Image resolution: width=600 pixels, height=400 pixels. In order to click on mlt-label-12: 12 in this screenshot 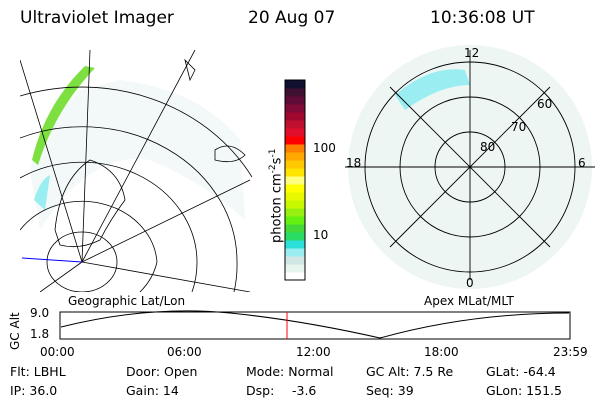, I will do `click(472, 53)`.